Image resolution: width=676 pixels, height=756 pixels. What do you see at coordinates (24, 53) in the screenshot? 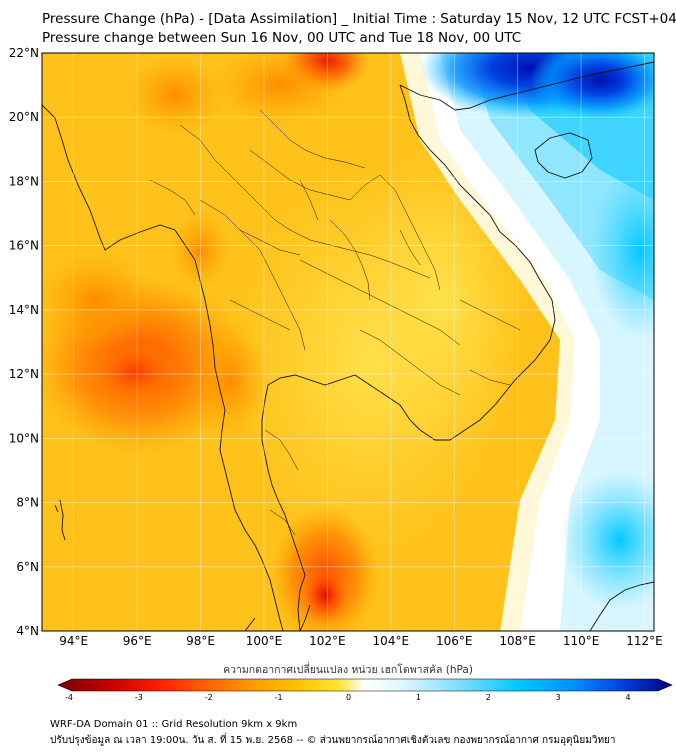
I see `lat-label: 22°N` at bounding box center [24, 53].